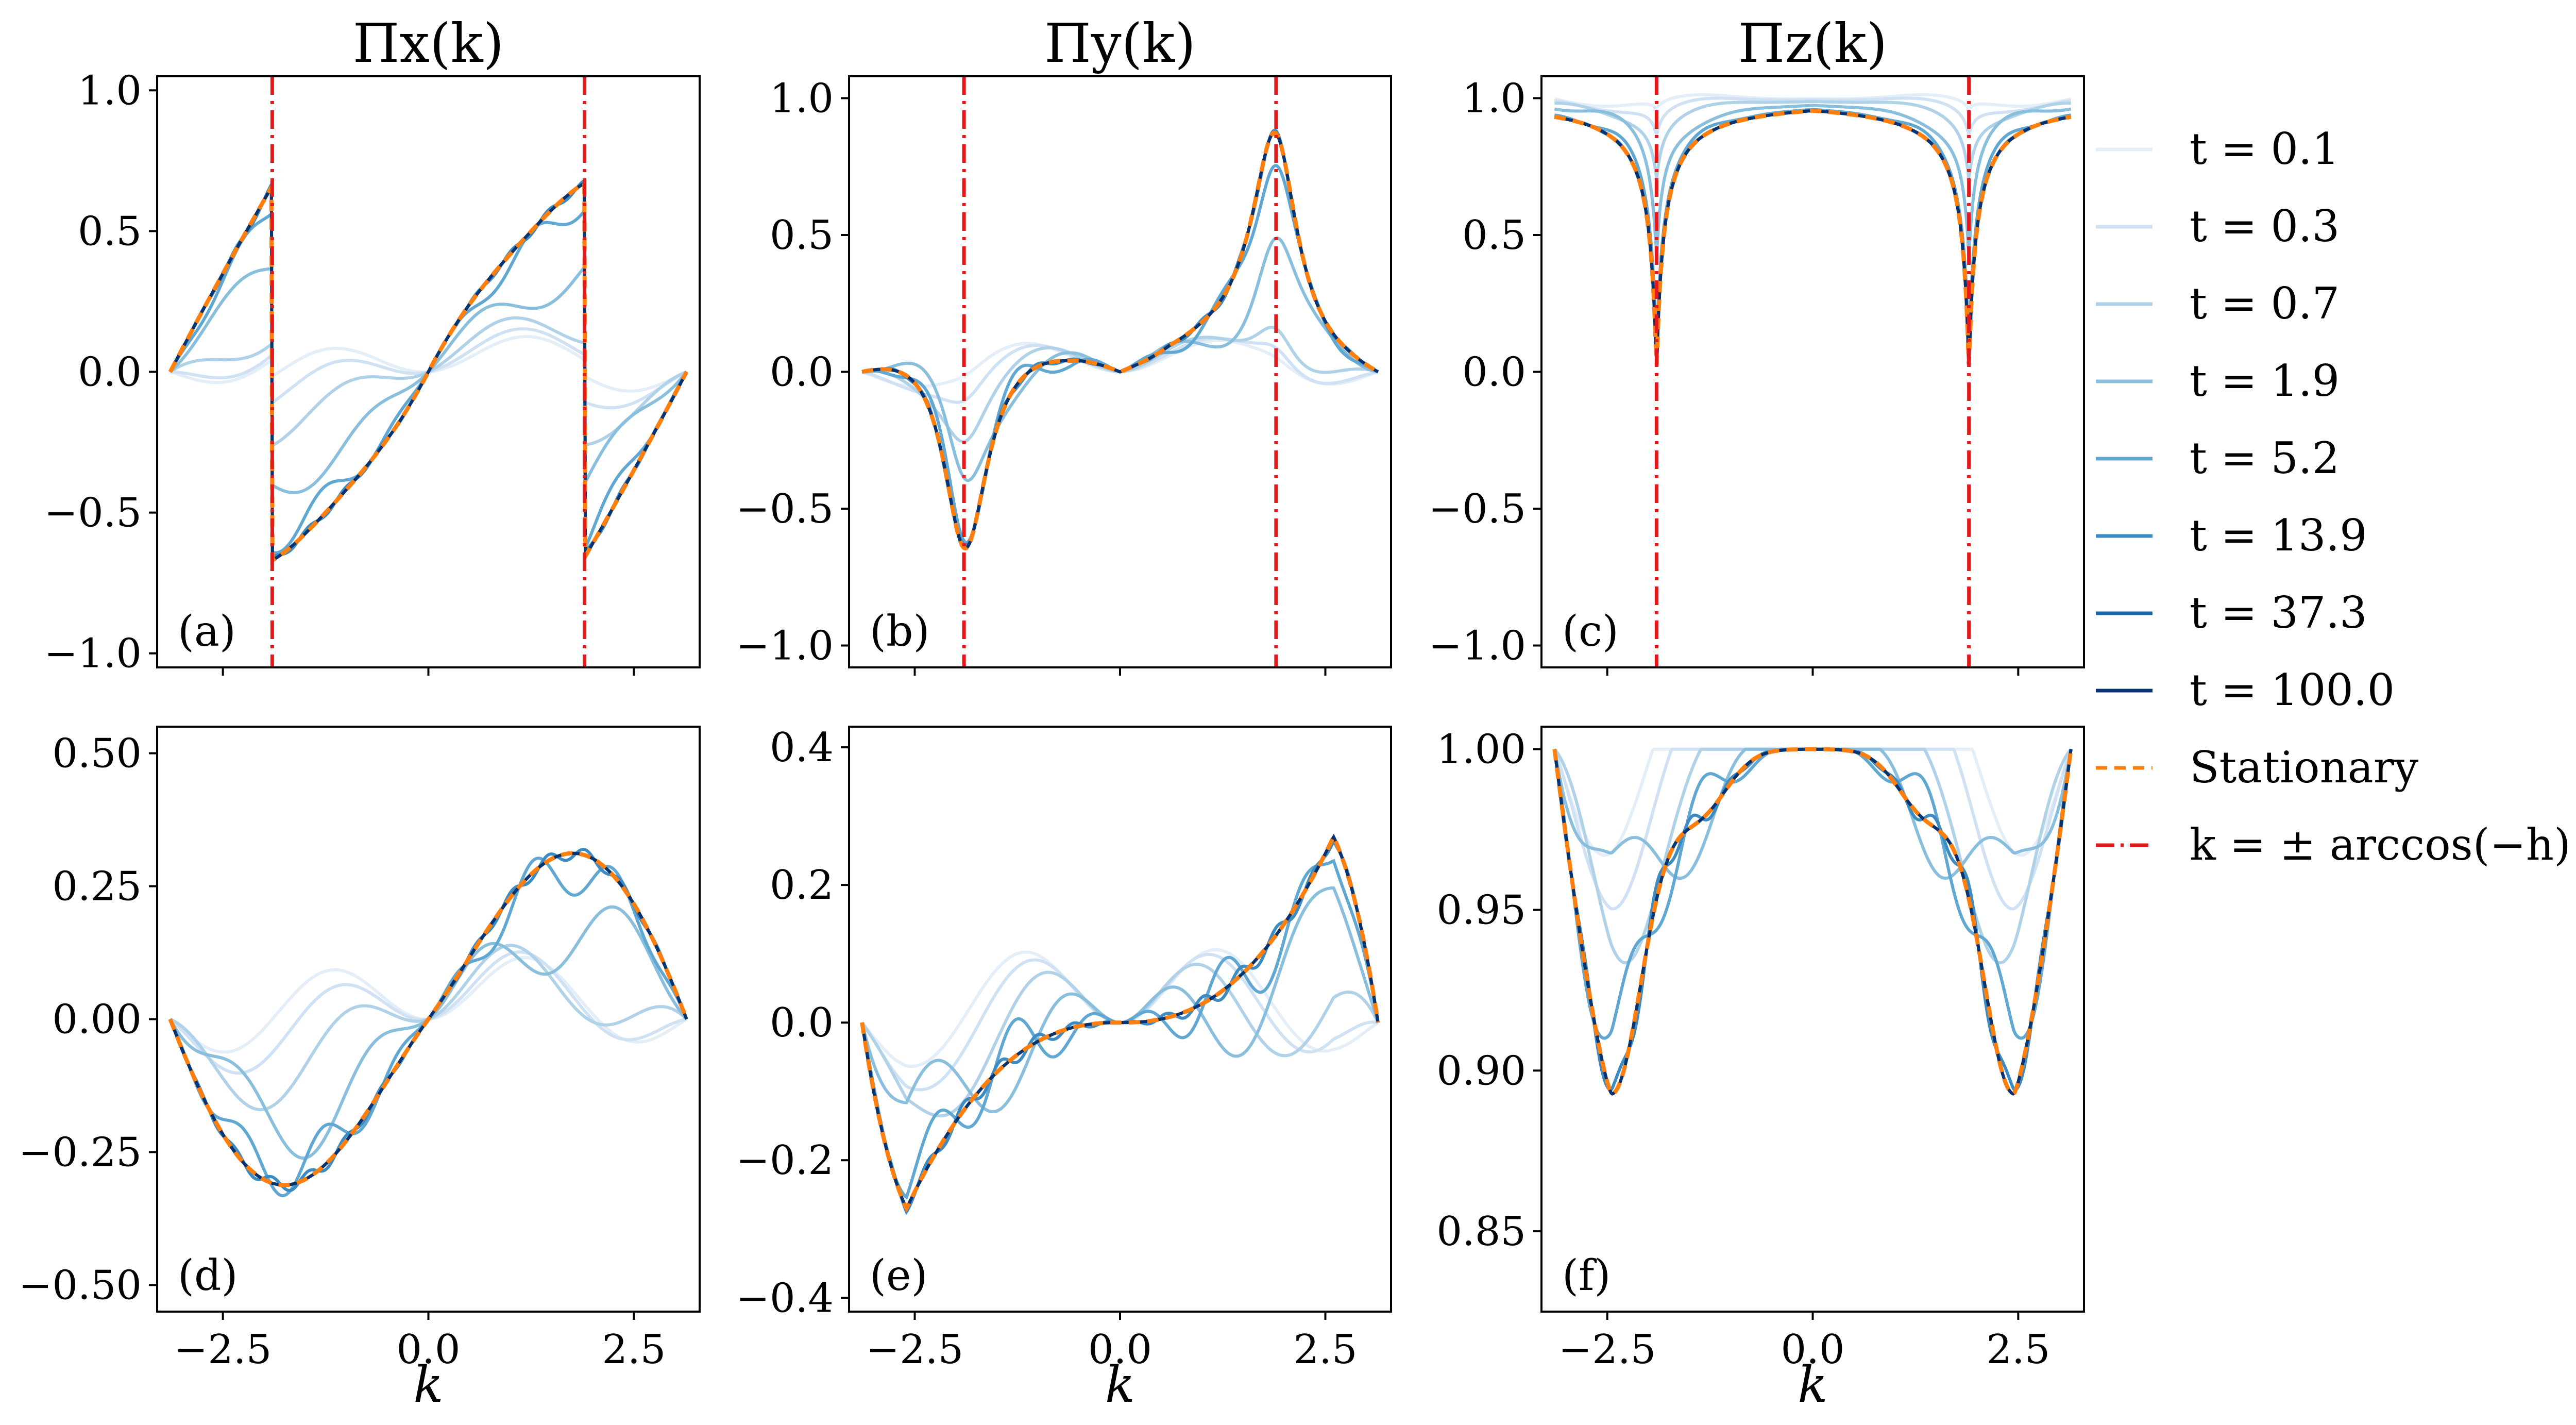  I want to click on panel-d-stationary-curve, so click(428, 1019).